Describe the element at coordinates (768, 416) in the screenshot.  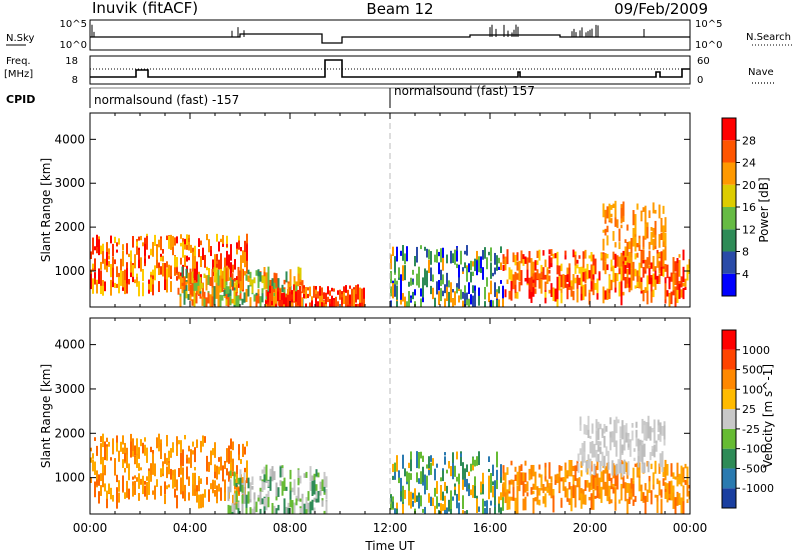
I see `velocity-colorbar-label: Velocity [m s^-1]` at that location.